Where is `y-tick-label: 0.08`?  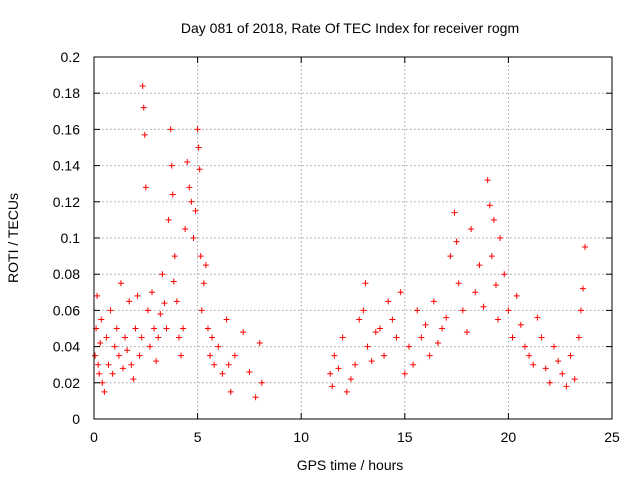
y-tick-label: 0.08 is located at coordinates (66, 274).